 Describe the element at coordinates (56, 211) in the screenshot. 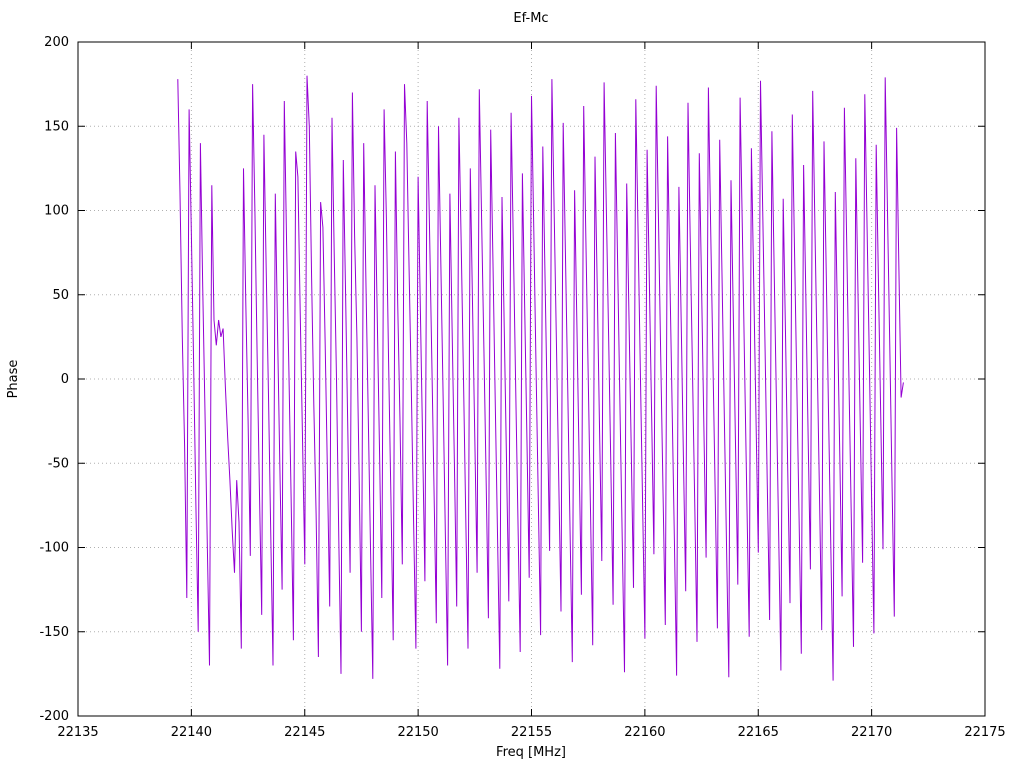

I see `y-tick-label: 100` at that location.